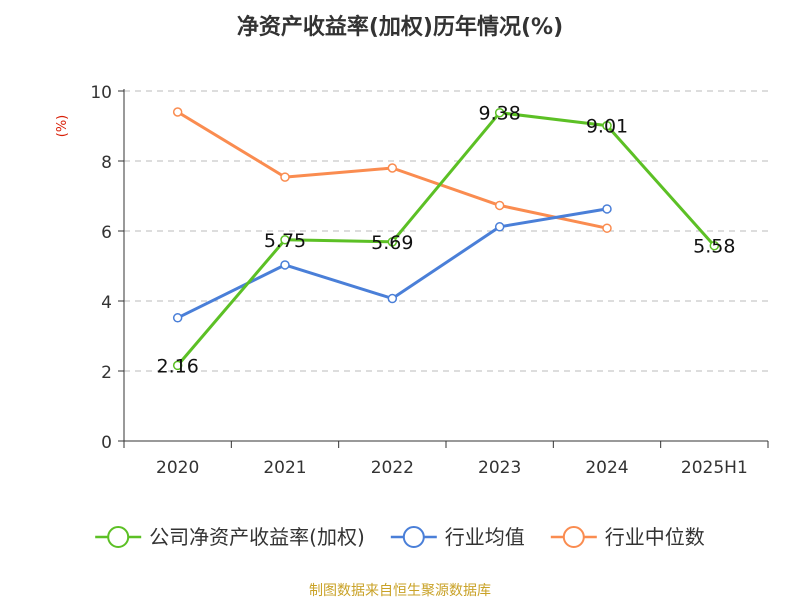  I want to click on legend-label: 公司净资产收益率(加权), so click(257, 537).